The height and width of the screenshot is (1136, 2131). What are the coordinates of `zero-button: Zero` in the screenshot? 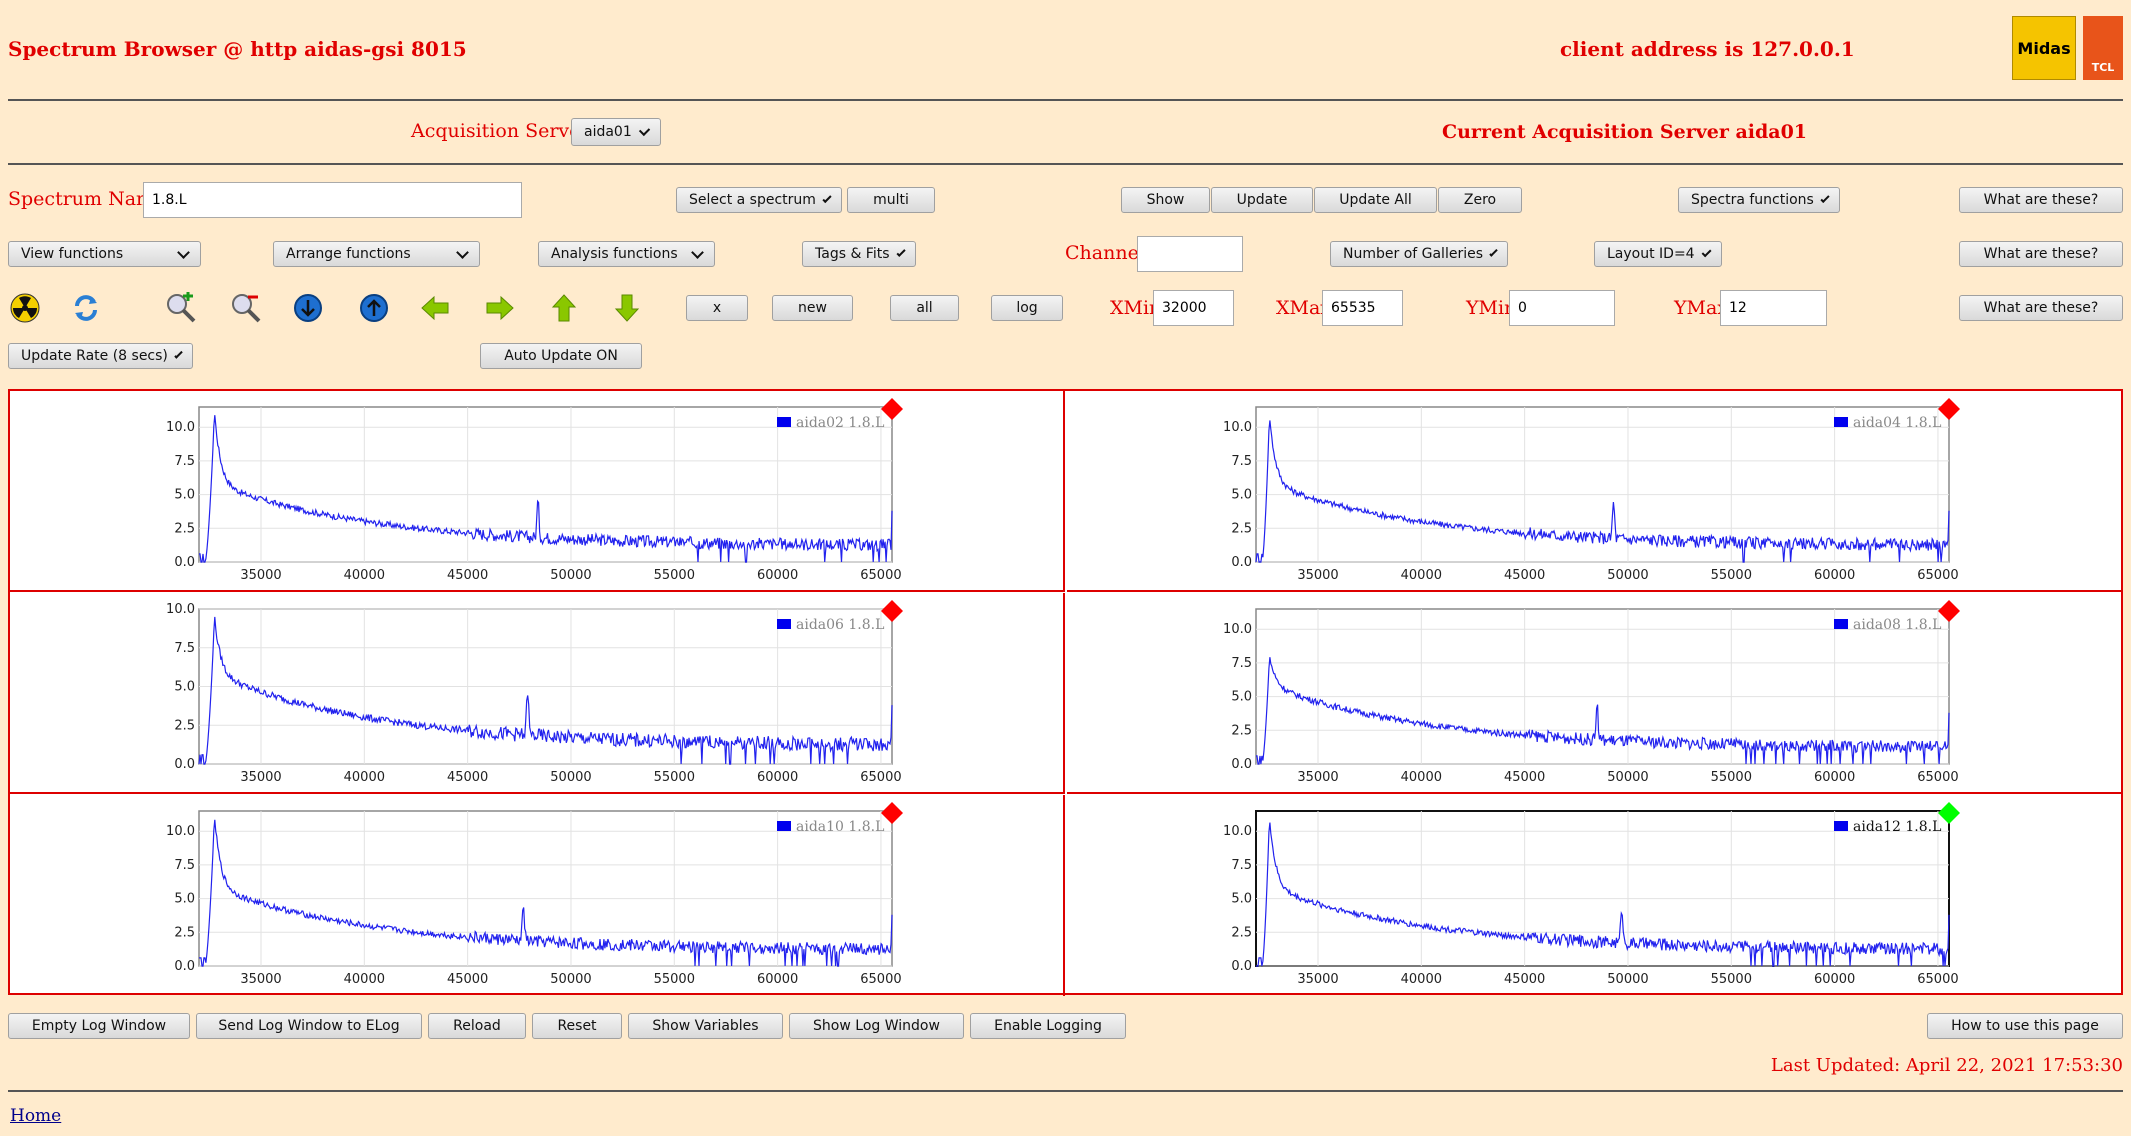 It's located at (1480, 200).